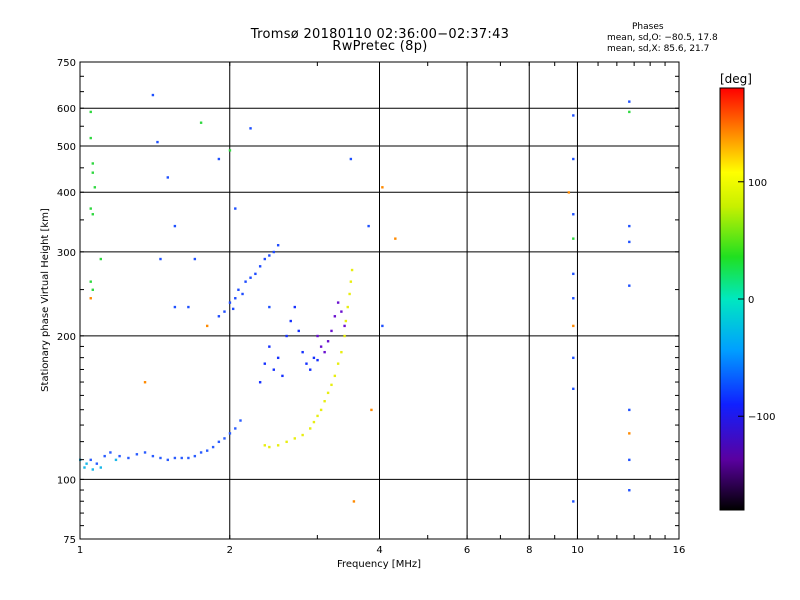 This screenshot has height=600, width=800. Describe the element at coordinates (529, 550) in the screenshot. I see `x-tick-label: 8` at that location.